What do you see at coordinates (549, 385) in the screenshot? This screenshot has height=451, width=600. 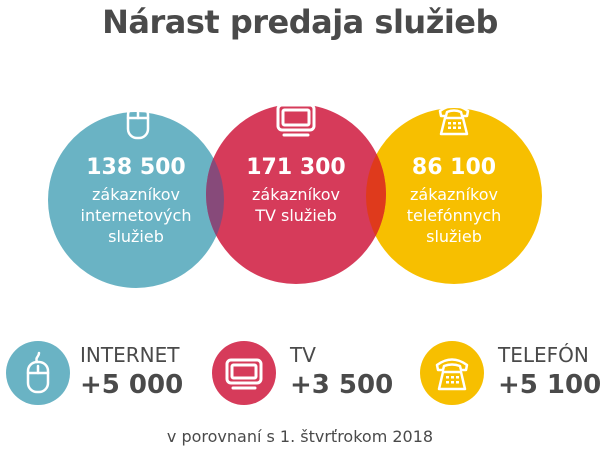 I see `legend-phone-value: +5 100` at bounding box center [549, 385].